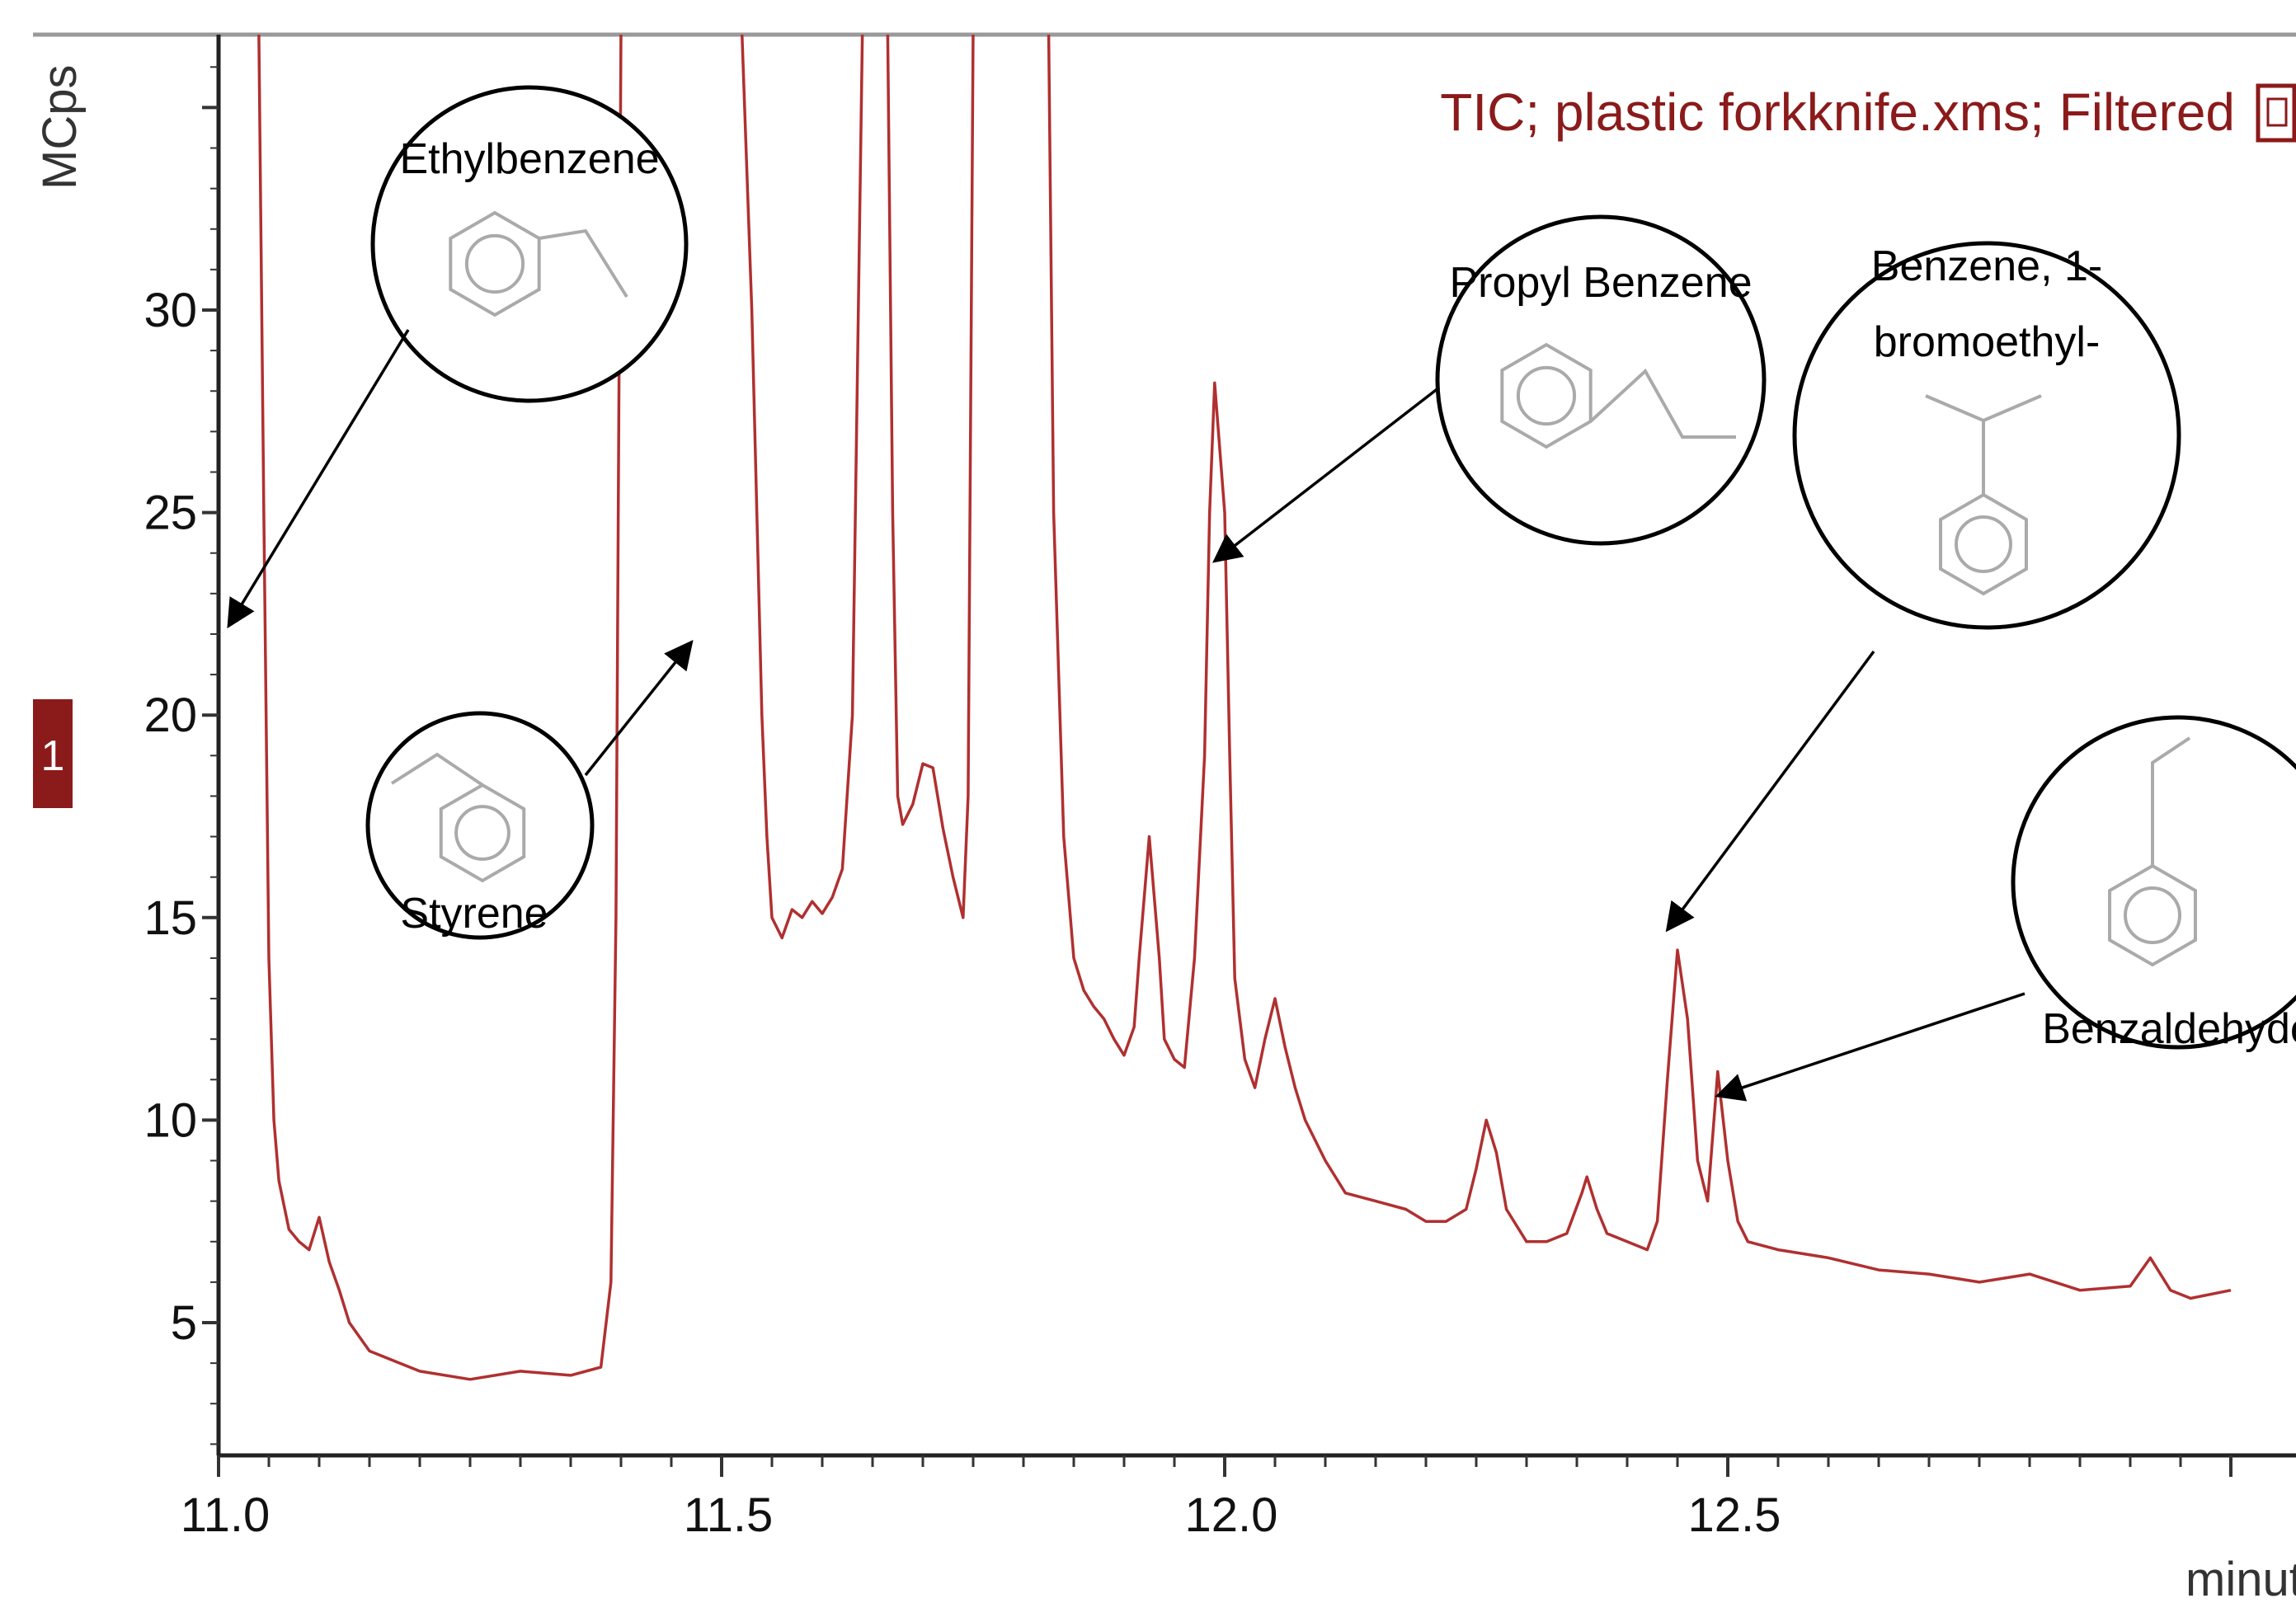 The height and width of the screenshot is (1603, 2296). Describe the element at coordinates (2005, 909) in the screenshot. I see `annotation-callout: Benzaldehyde` at that location.